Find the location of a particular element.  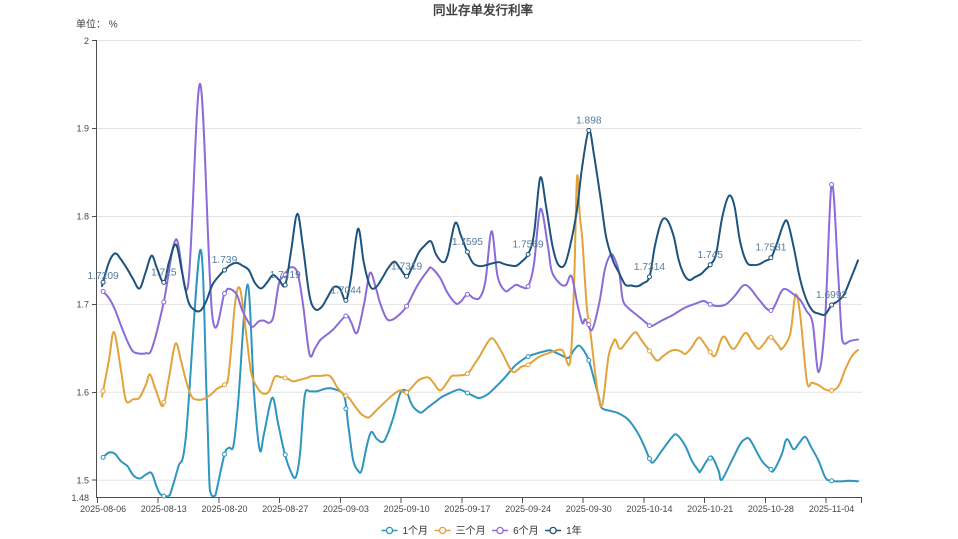

svg-text: 2025-09-10 is located at coordinates (407, 509).